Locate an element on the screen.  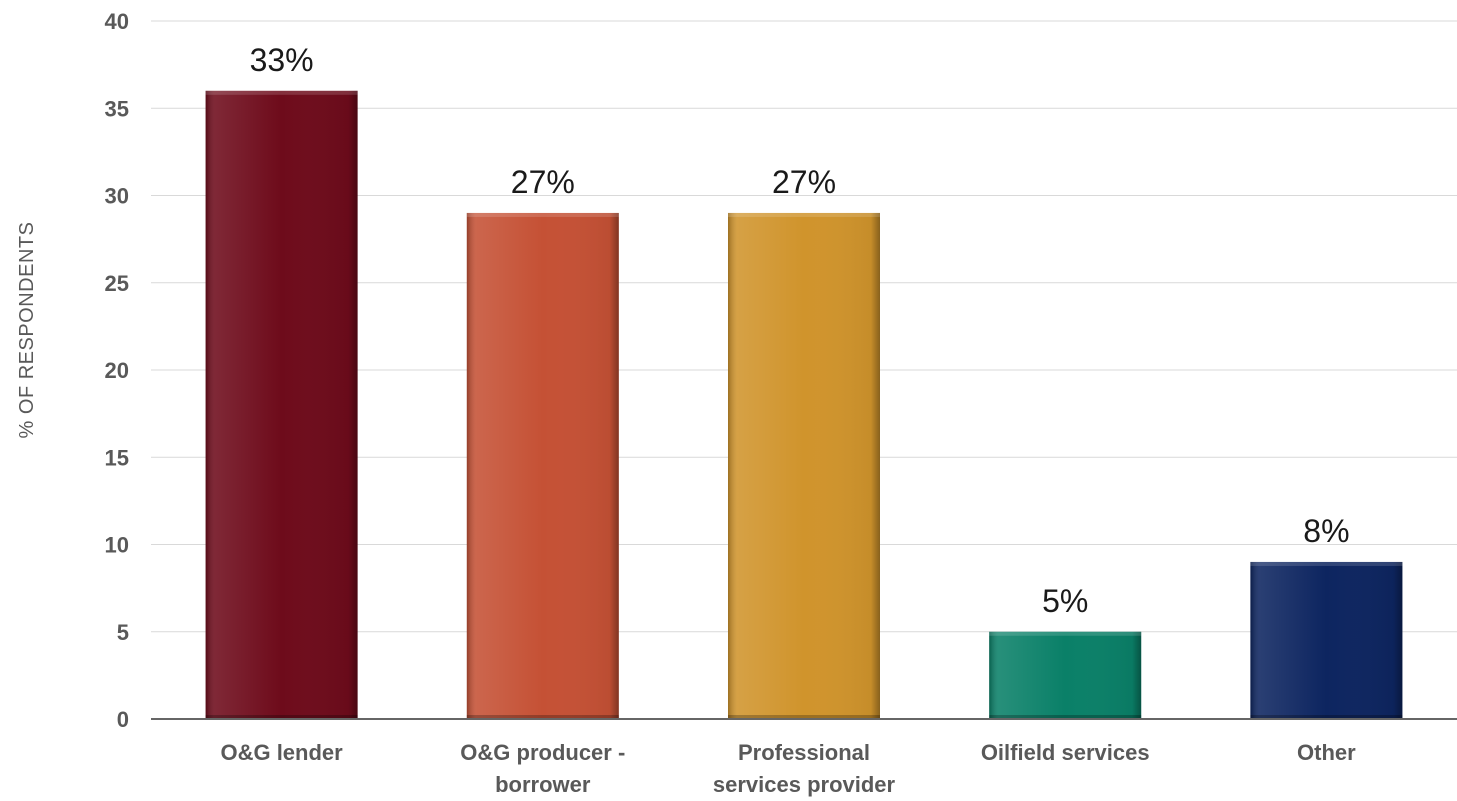
y-axis-label: % OF RESPONDENTS is located at coordinates (27, 330).